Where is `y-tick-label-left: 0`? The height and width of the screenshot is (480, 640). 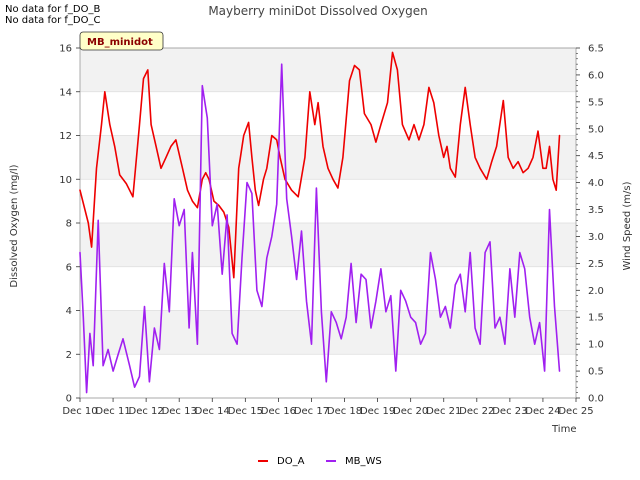 y-tick-label-left: 0 is located at coordinates (69, 399).